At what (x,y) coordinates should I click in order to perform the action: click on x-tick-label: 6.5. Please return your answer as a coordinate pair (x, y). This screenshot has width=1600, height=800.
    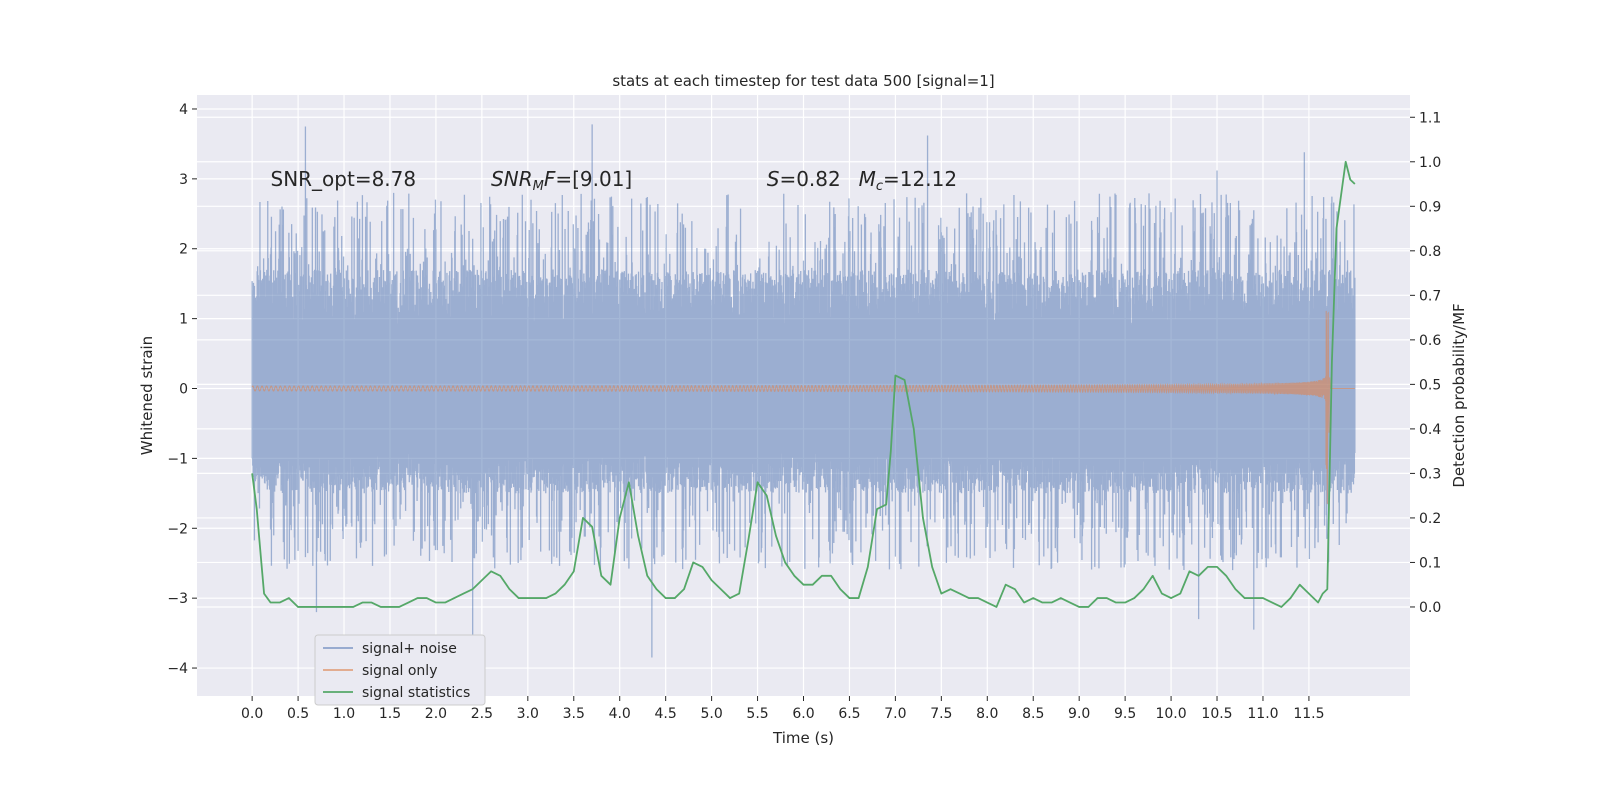
    Looking at the image, I should click on (849, 714).